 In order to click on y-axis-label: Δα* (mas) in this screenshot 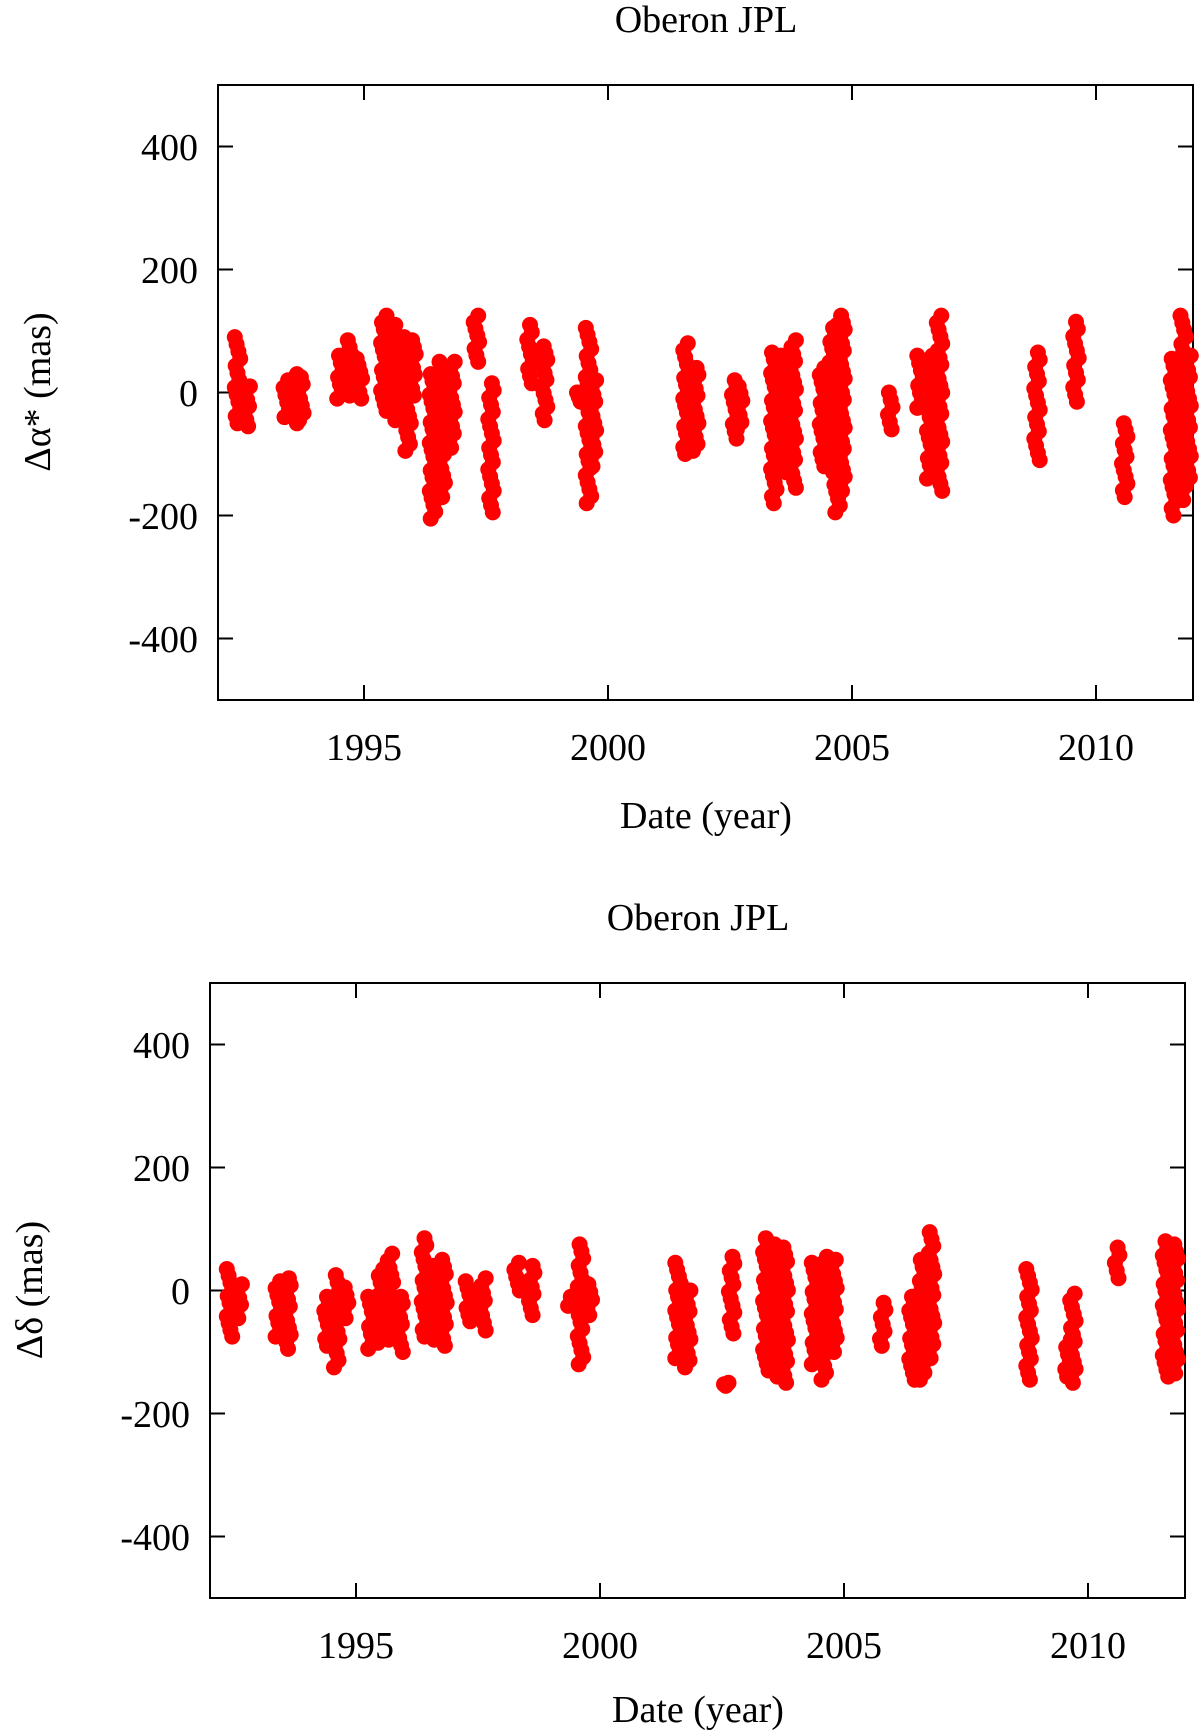, I will do `click(38, 391)`.